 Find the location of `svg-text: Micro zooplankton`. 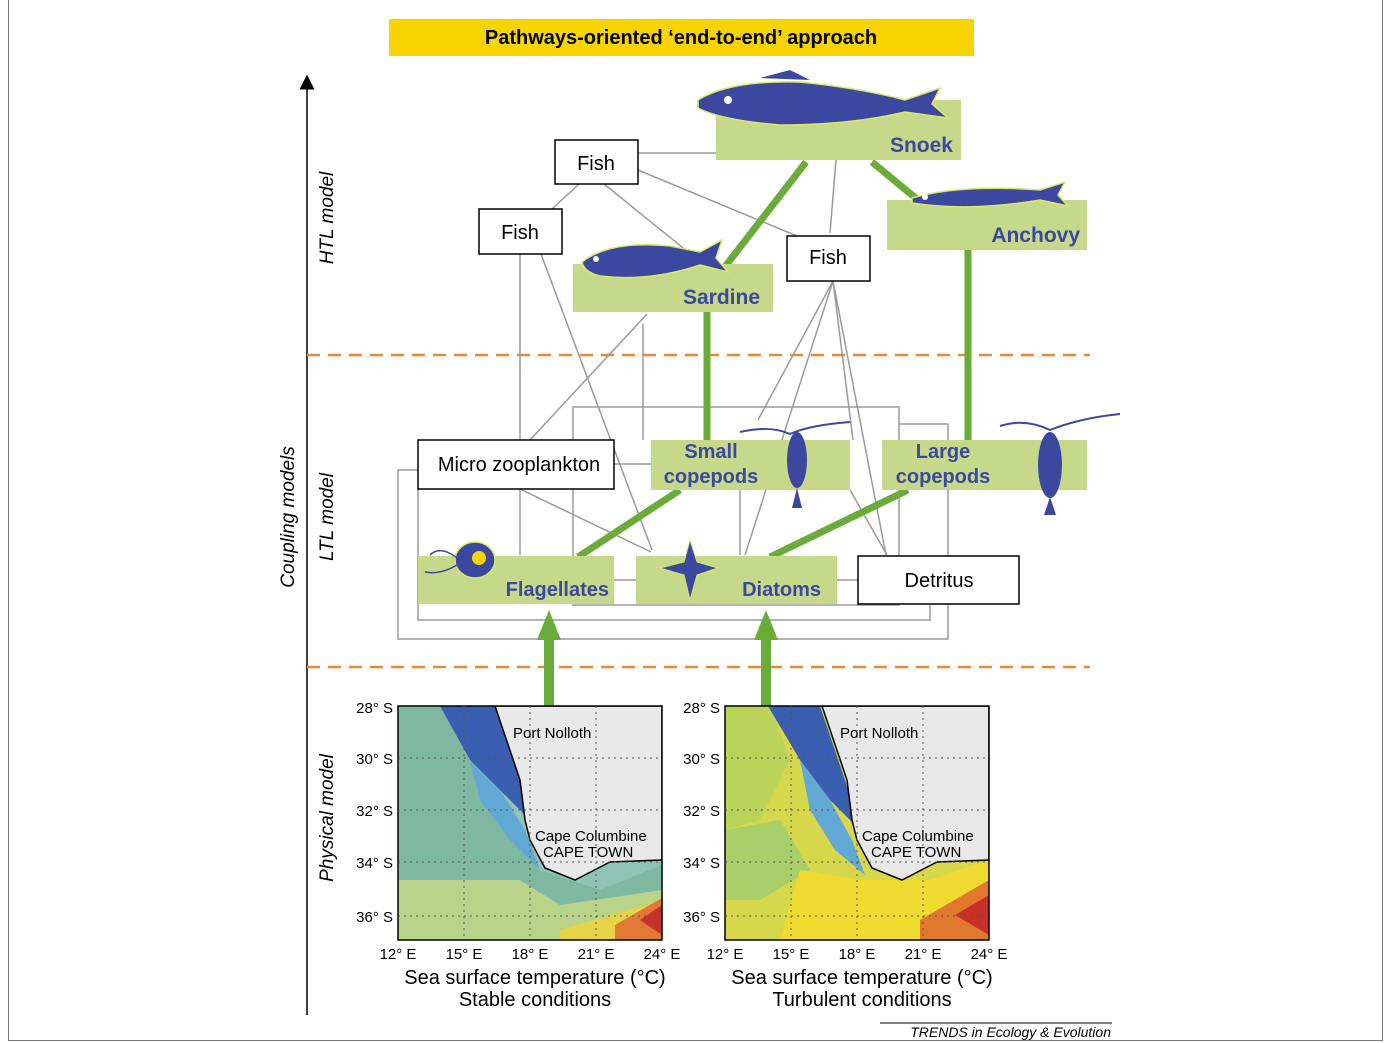

svg-text: Micro zooplankton is located at coordinates (519, 465).